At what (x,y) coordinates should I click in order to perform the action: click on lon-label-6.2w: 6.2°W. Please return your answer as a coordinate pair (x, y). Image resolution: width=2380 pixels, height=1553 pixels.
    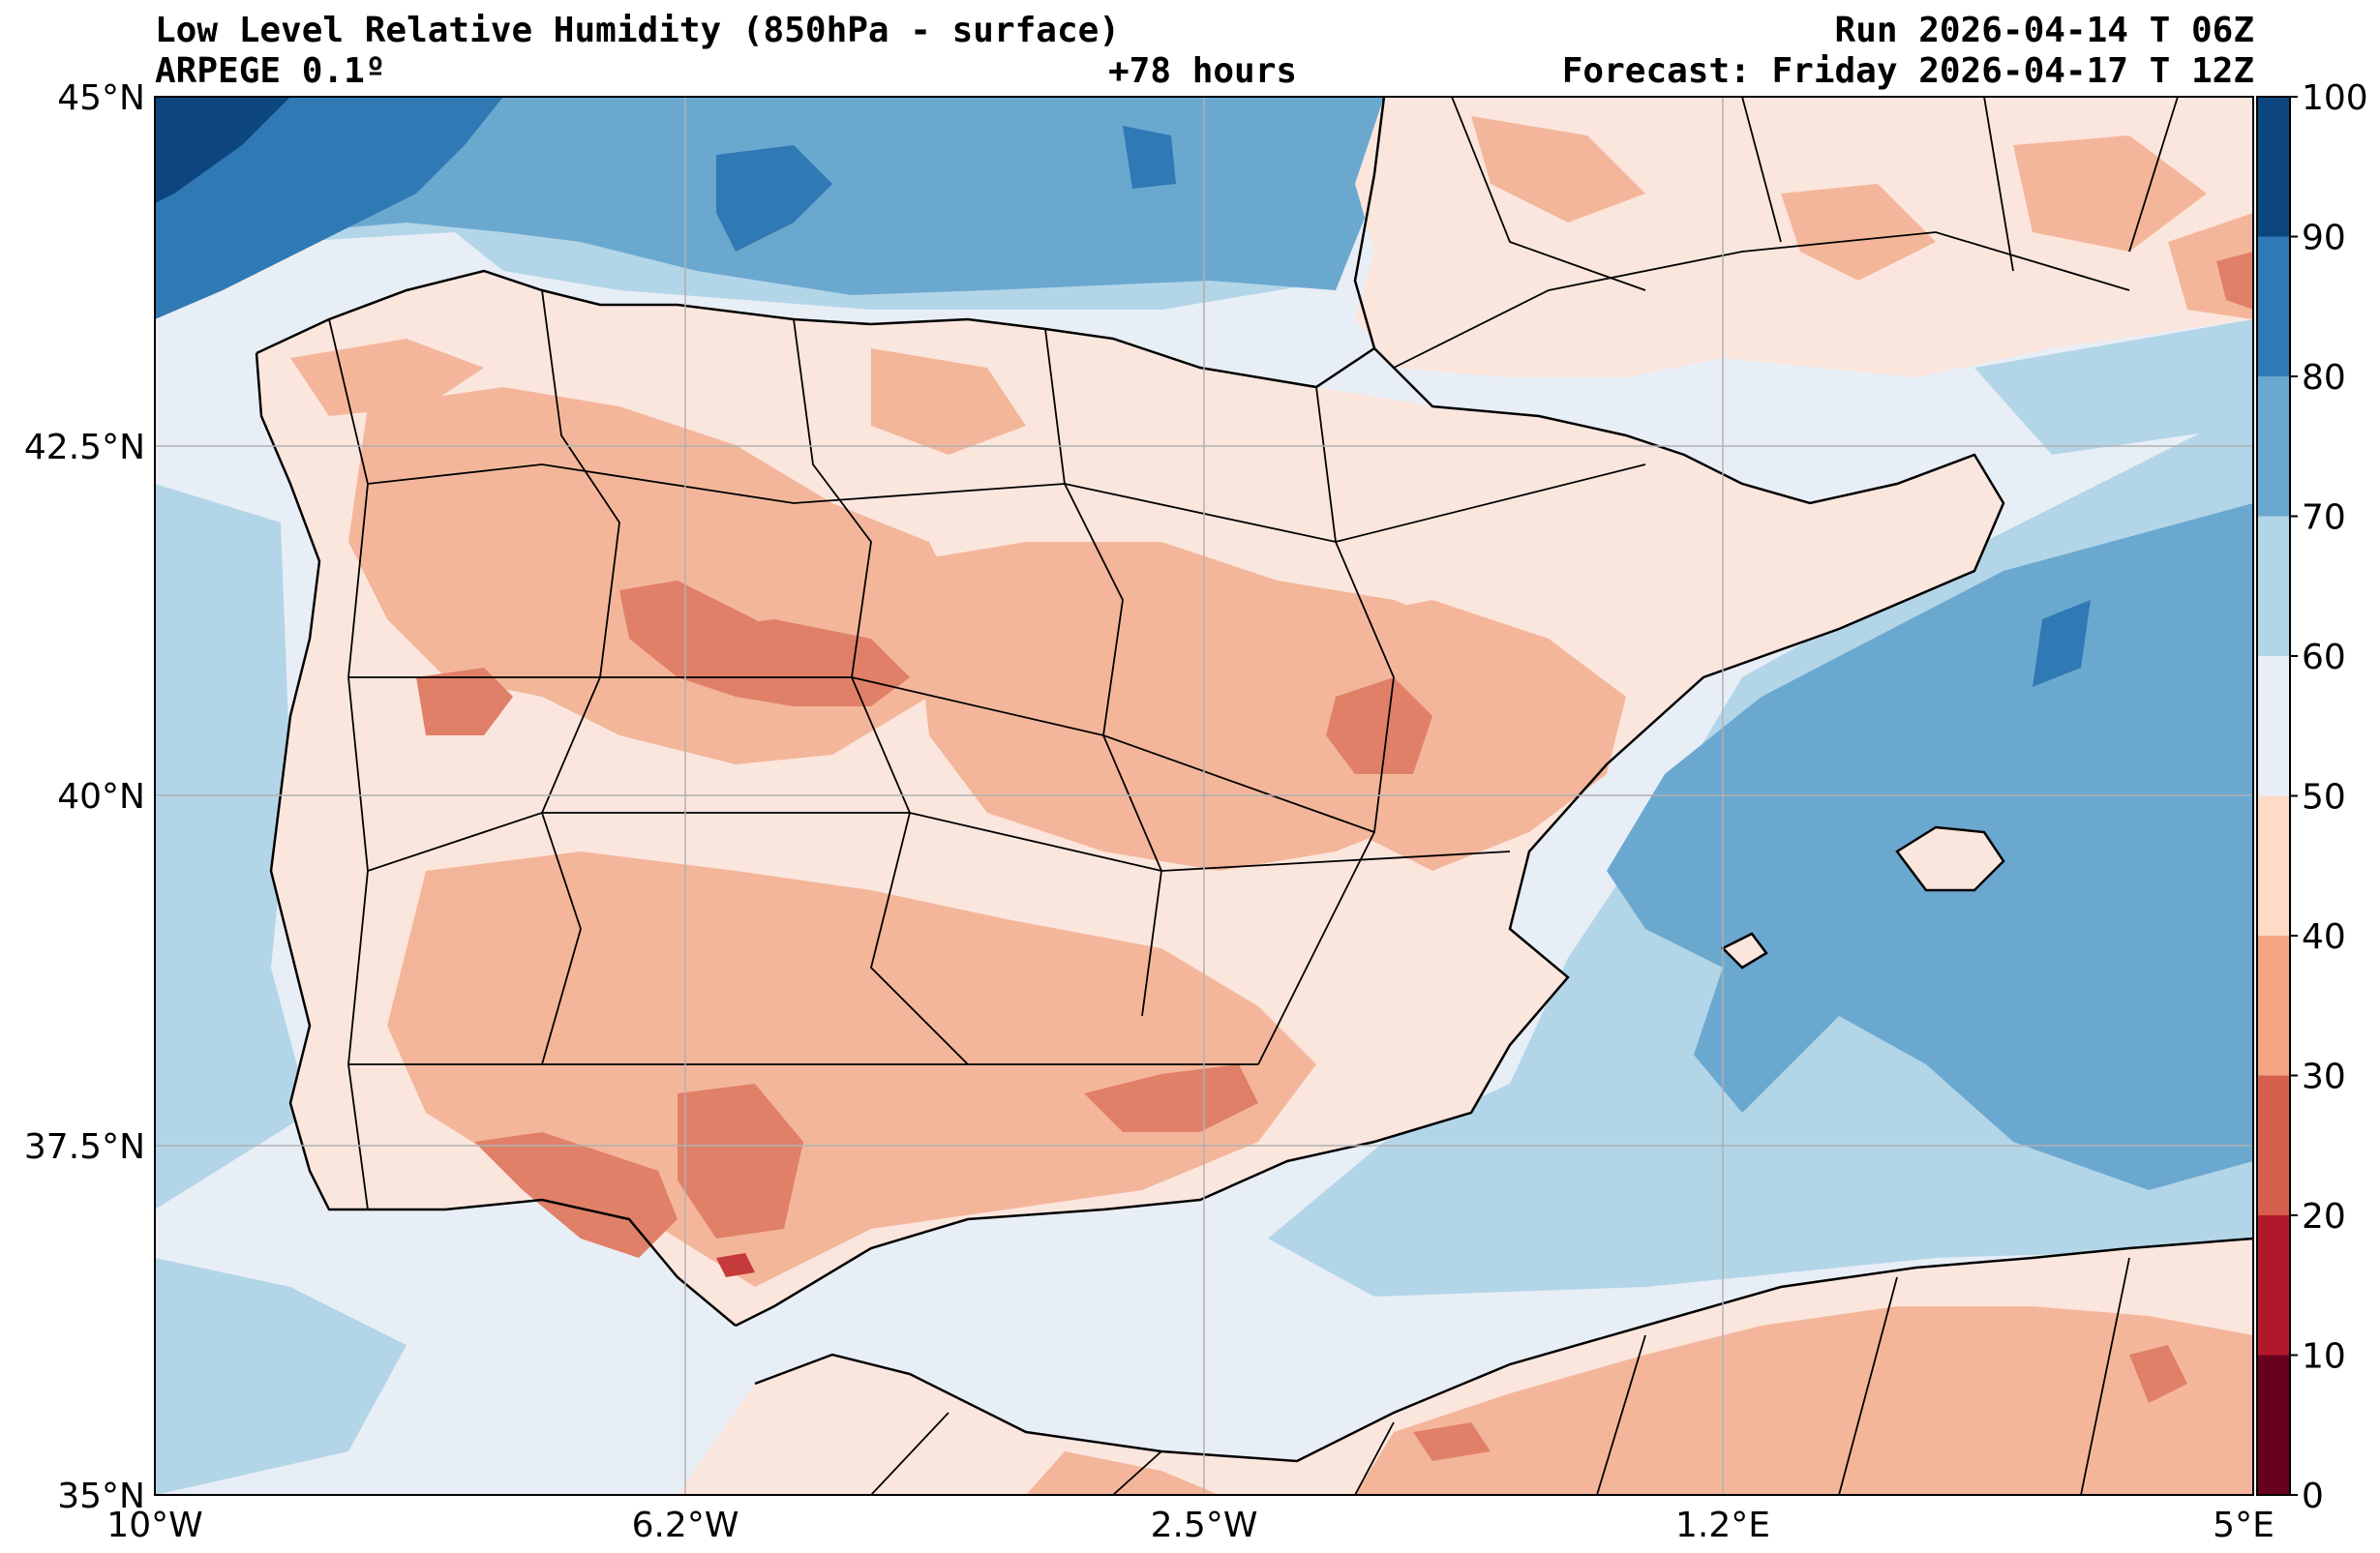
    Looking at the image, I should click on (685, 1525).